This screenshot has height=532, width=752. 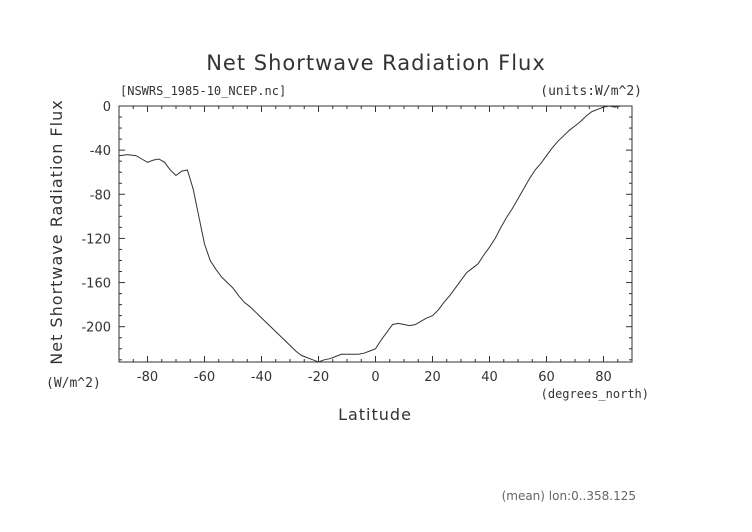 What do you see at coordinates (96, 284) in the screenshot?
I see `y-tick-label: -160` at bounding box center [96, 284].